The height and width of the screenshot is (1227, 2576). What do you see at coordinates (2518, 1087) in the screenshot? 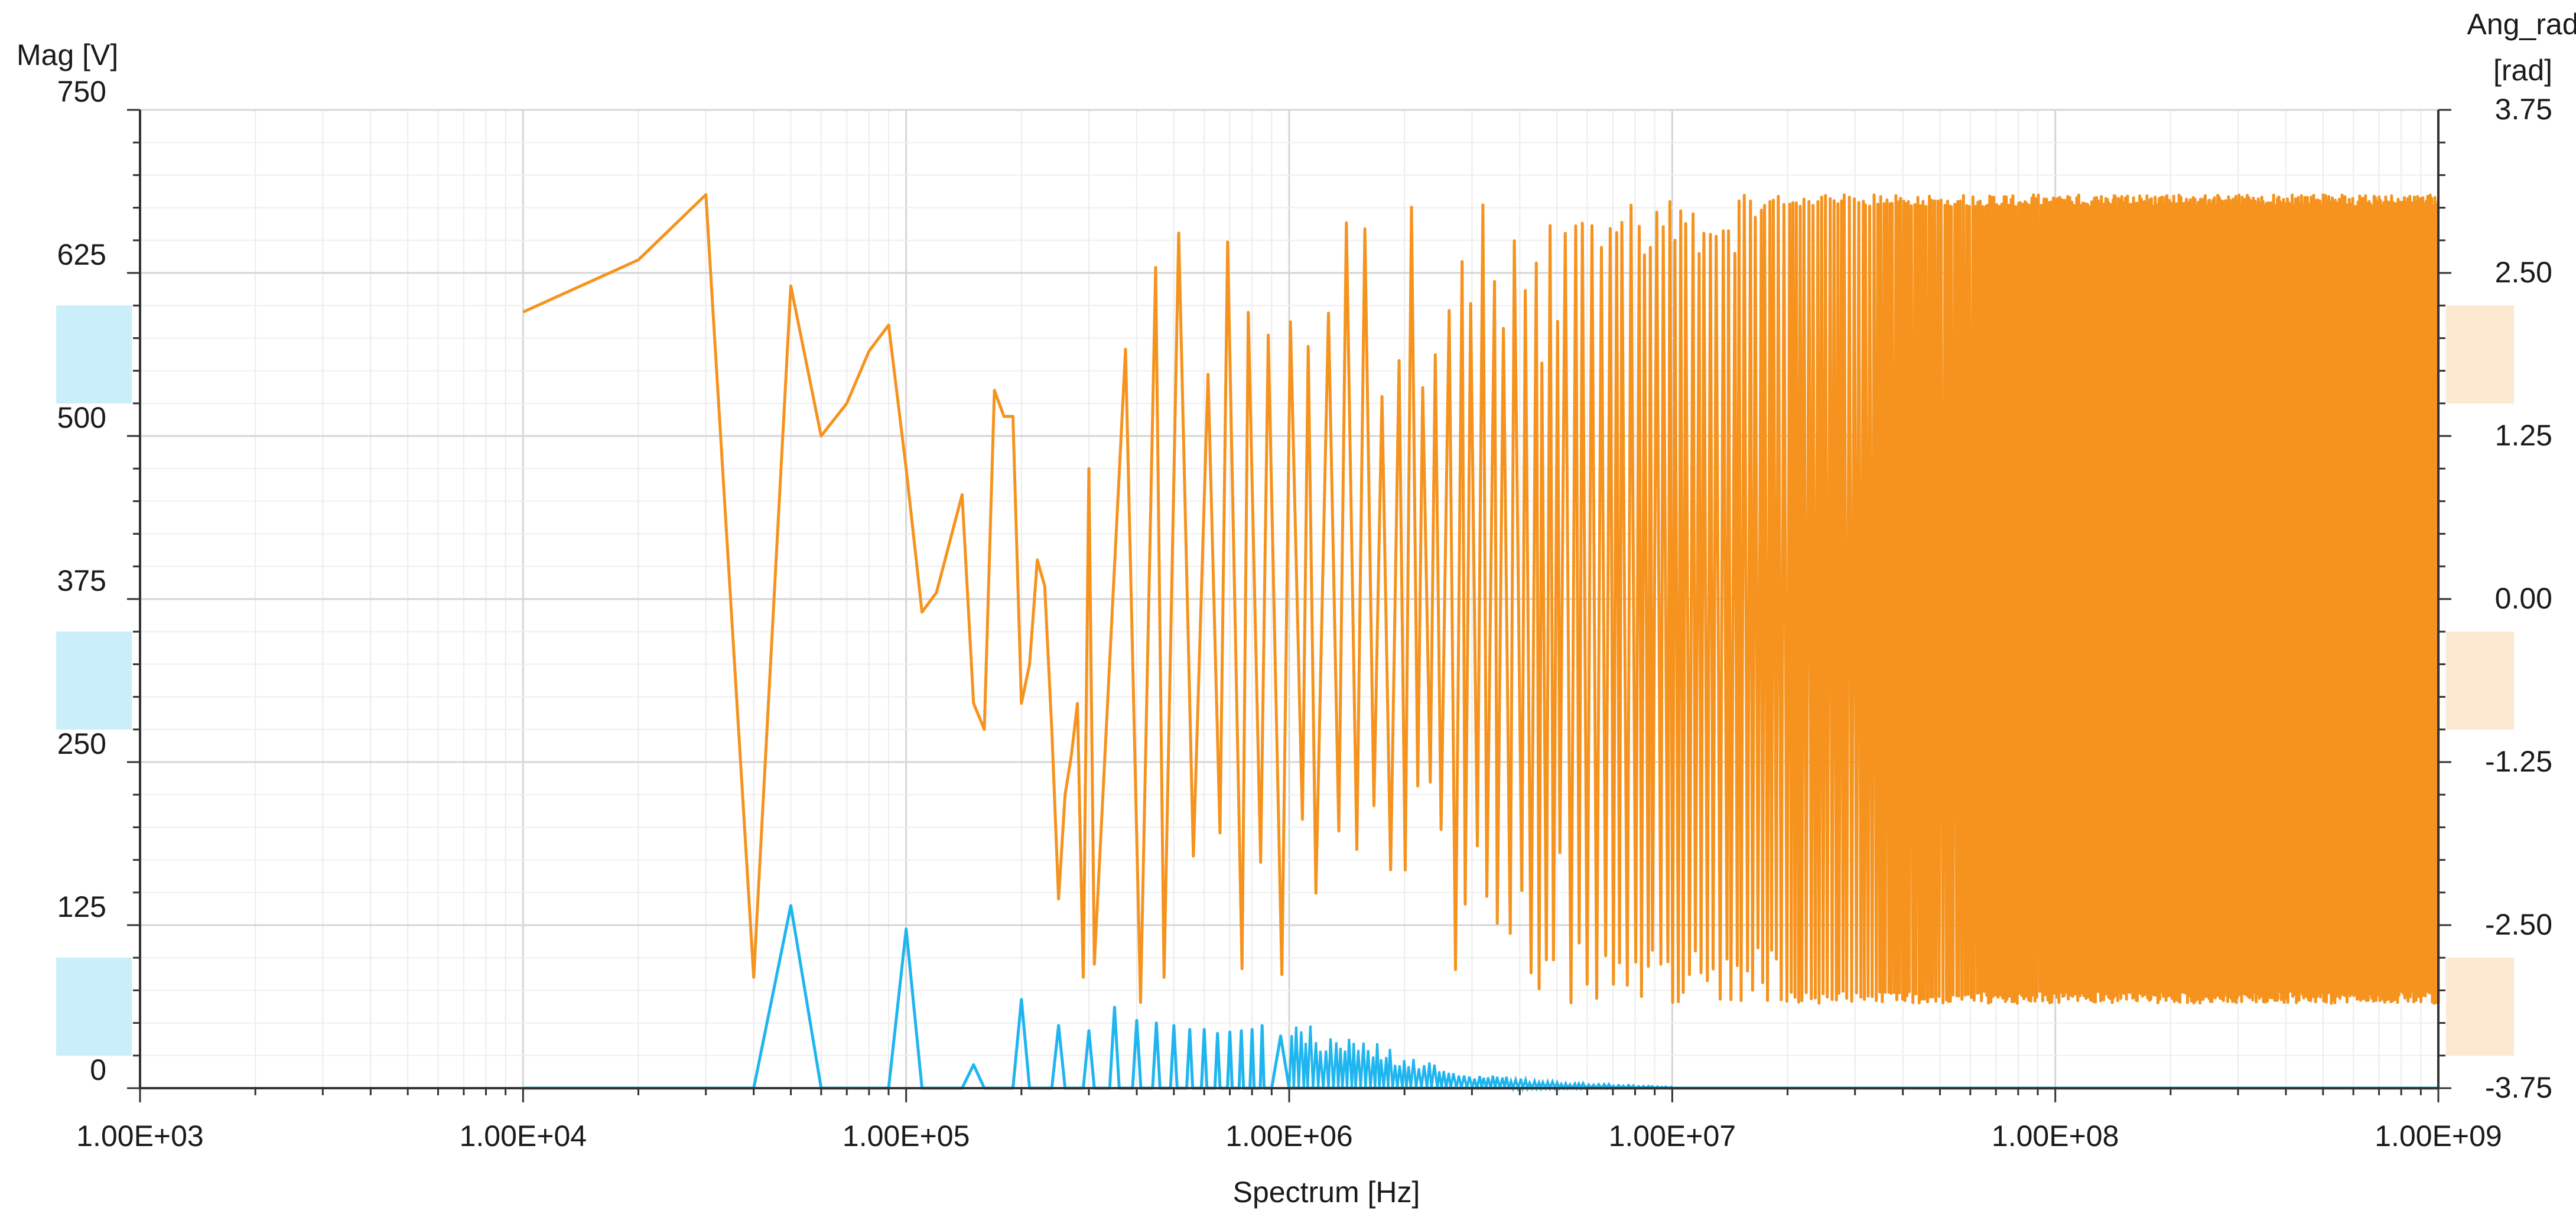
I see `right-axis-tick-label: -3.75` at bounding box center [2518, 1087].